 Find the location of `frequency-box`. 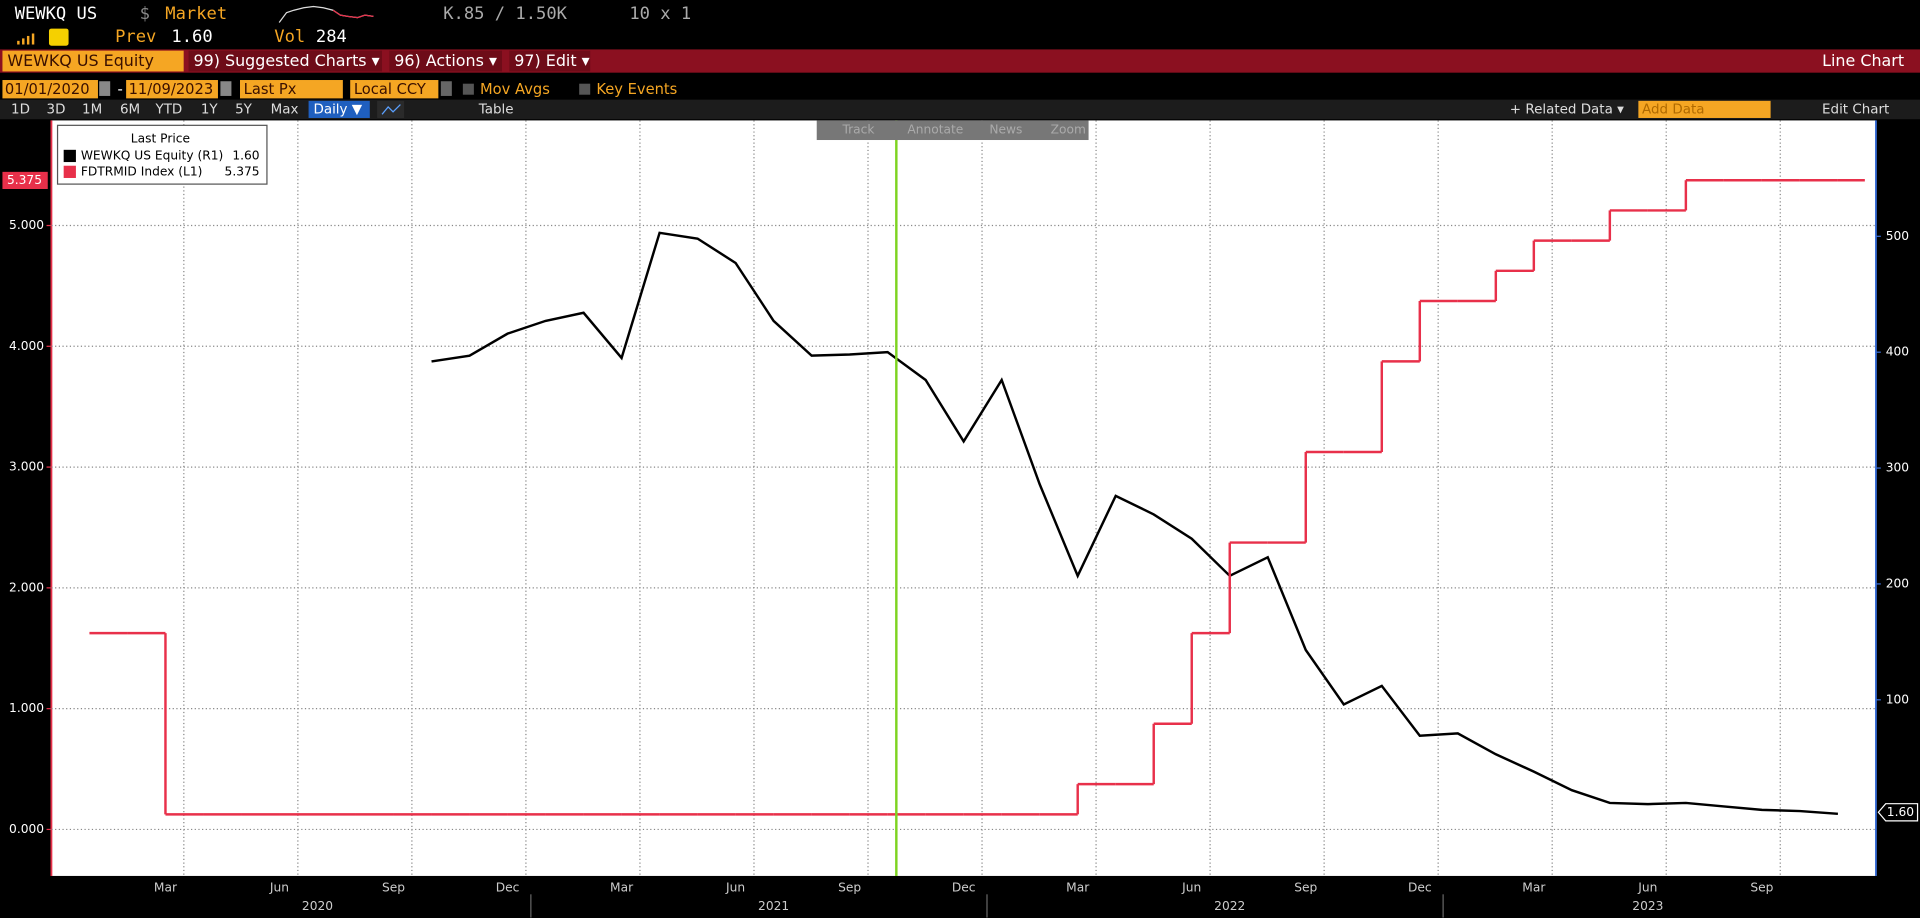

frequency-box is located at coordinates (339, 109).